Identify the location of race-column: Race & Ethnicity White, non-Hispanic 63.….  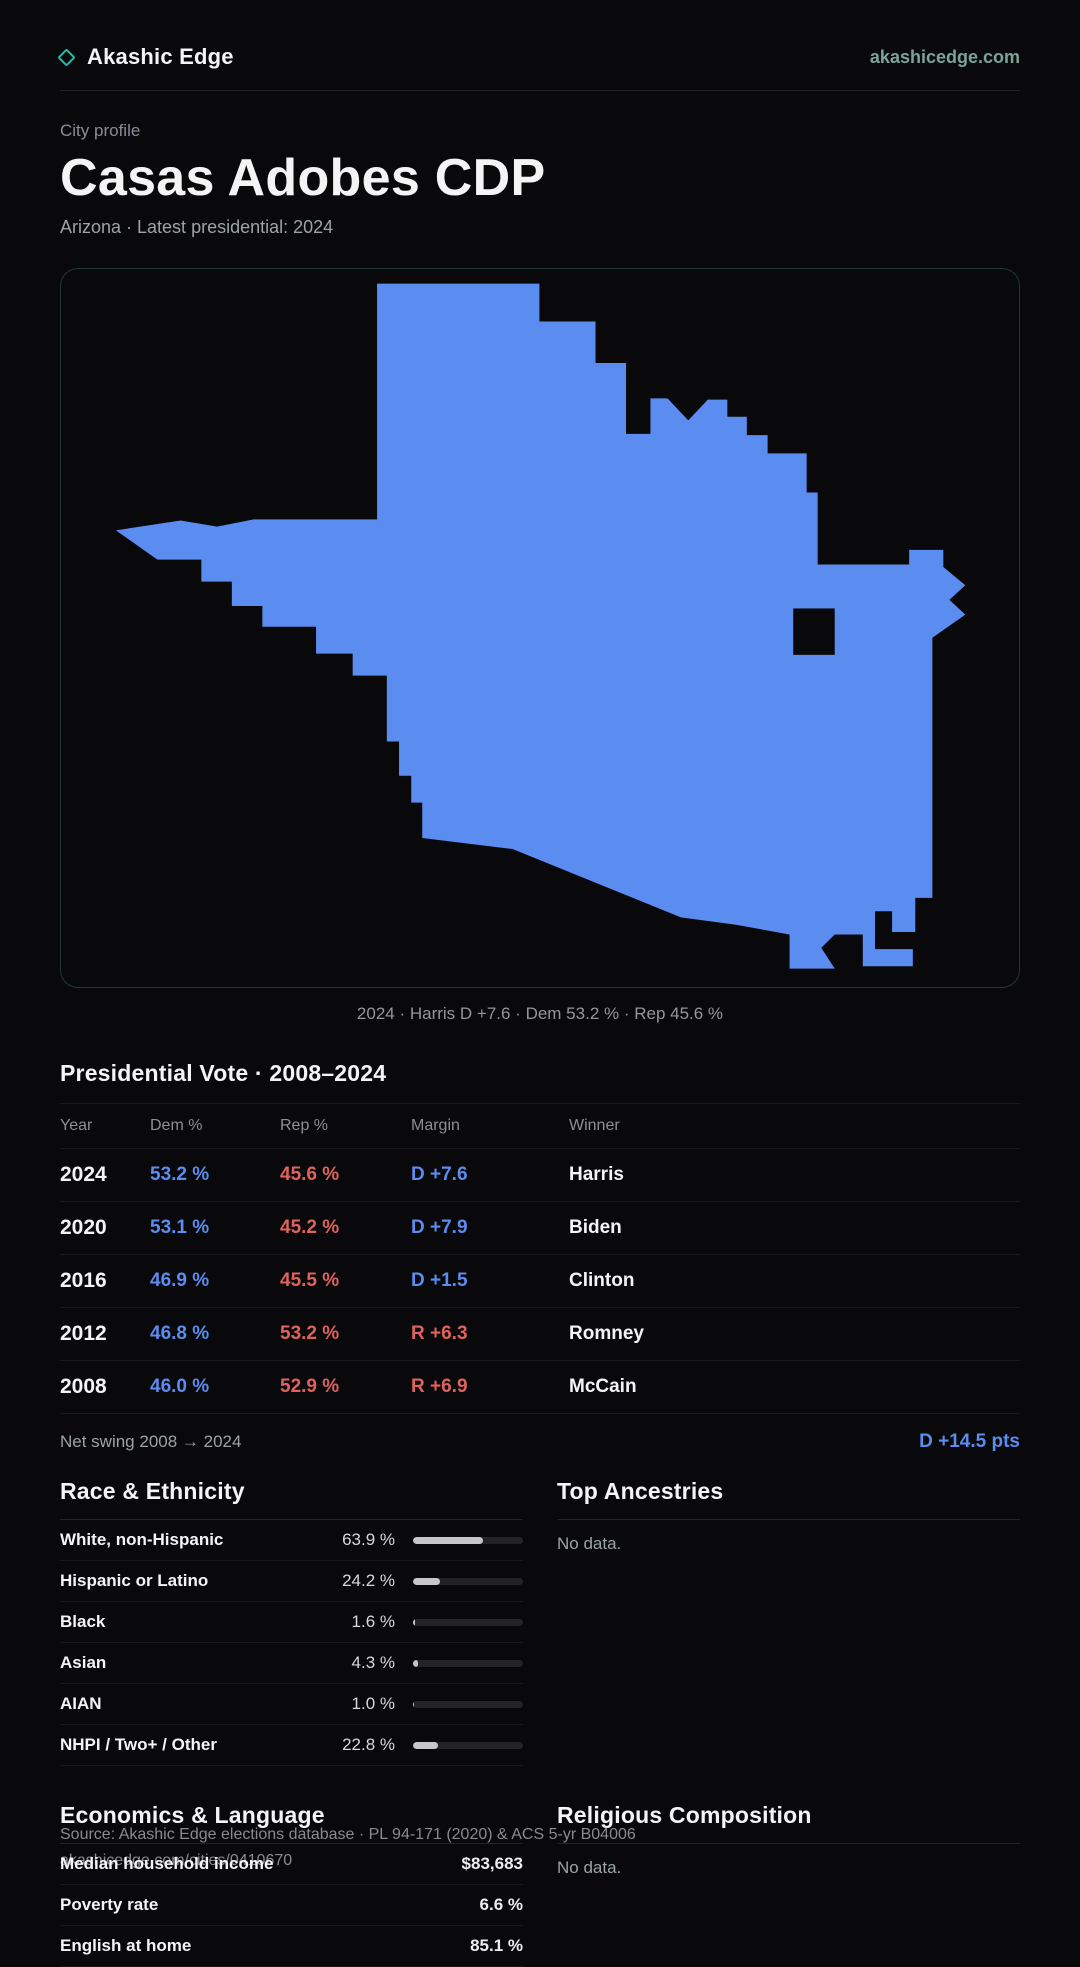
(291, 1622).